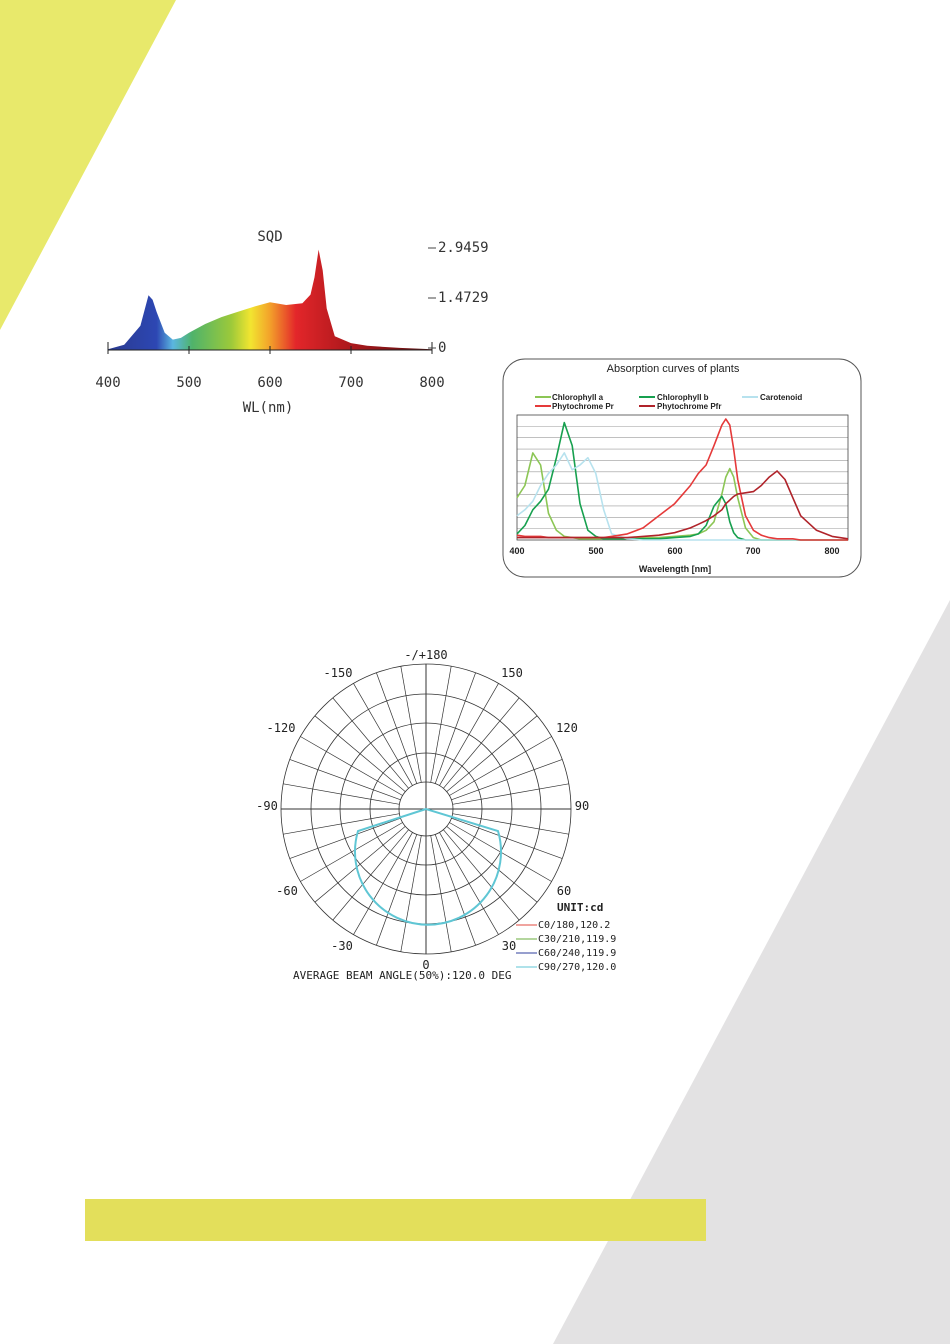  I want to click on beam-angle-caption: AVERAGE BEAM ANGLE(50%):120.0 DEG, so click(402, 975).